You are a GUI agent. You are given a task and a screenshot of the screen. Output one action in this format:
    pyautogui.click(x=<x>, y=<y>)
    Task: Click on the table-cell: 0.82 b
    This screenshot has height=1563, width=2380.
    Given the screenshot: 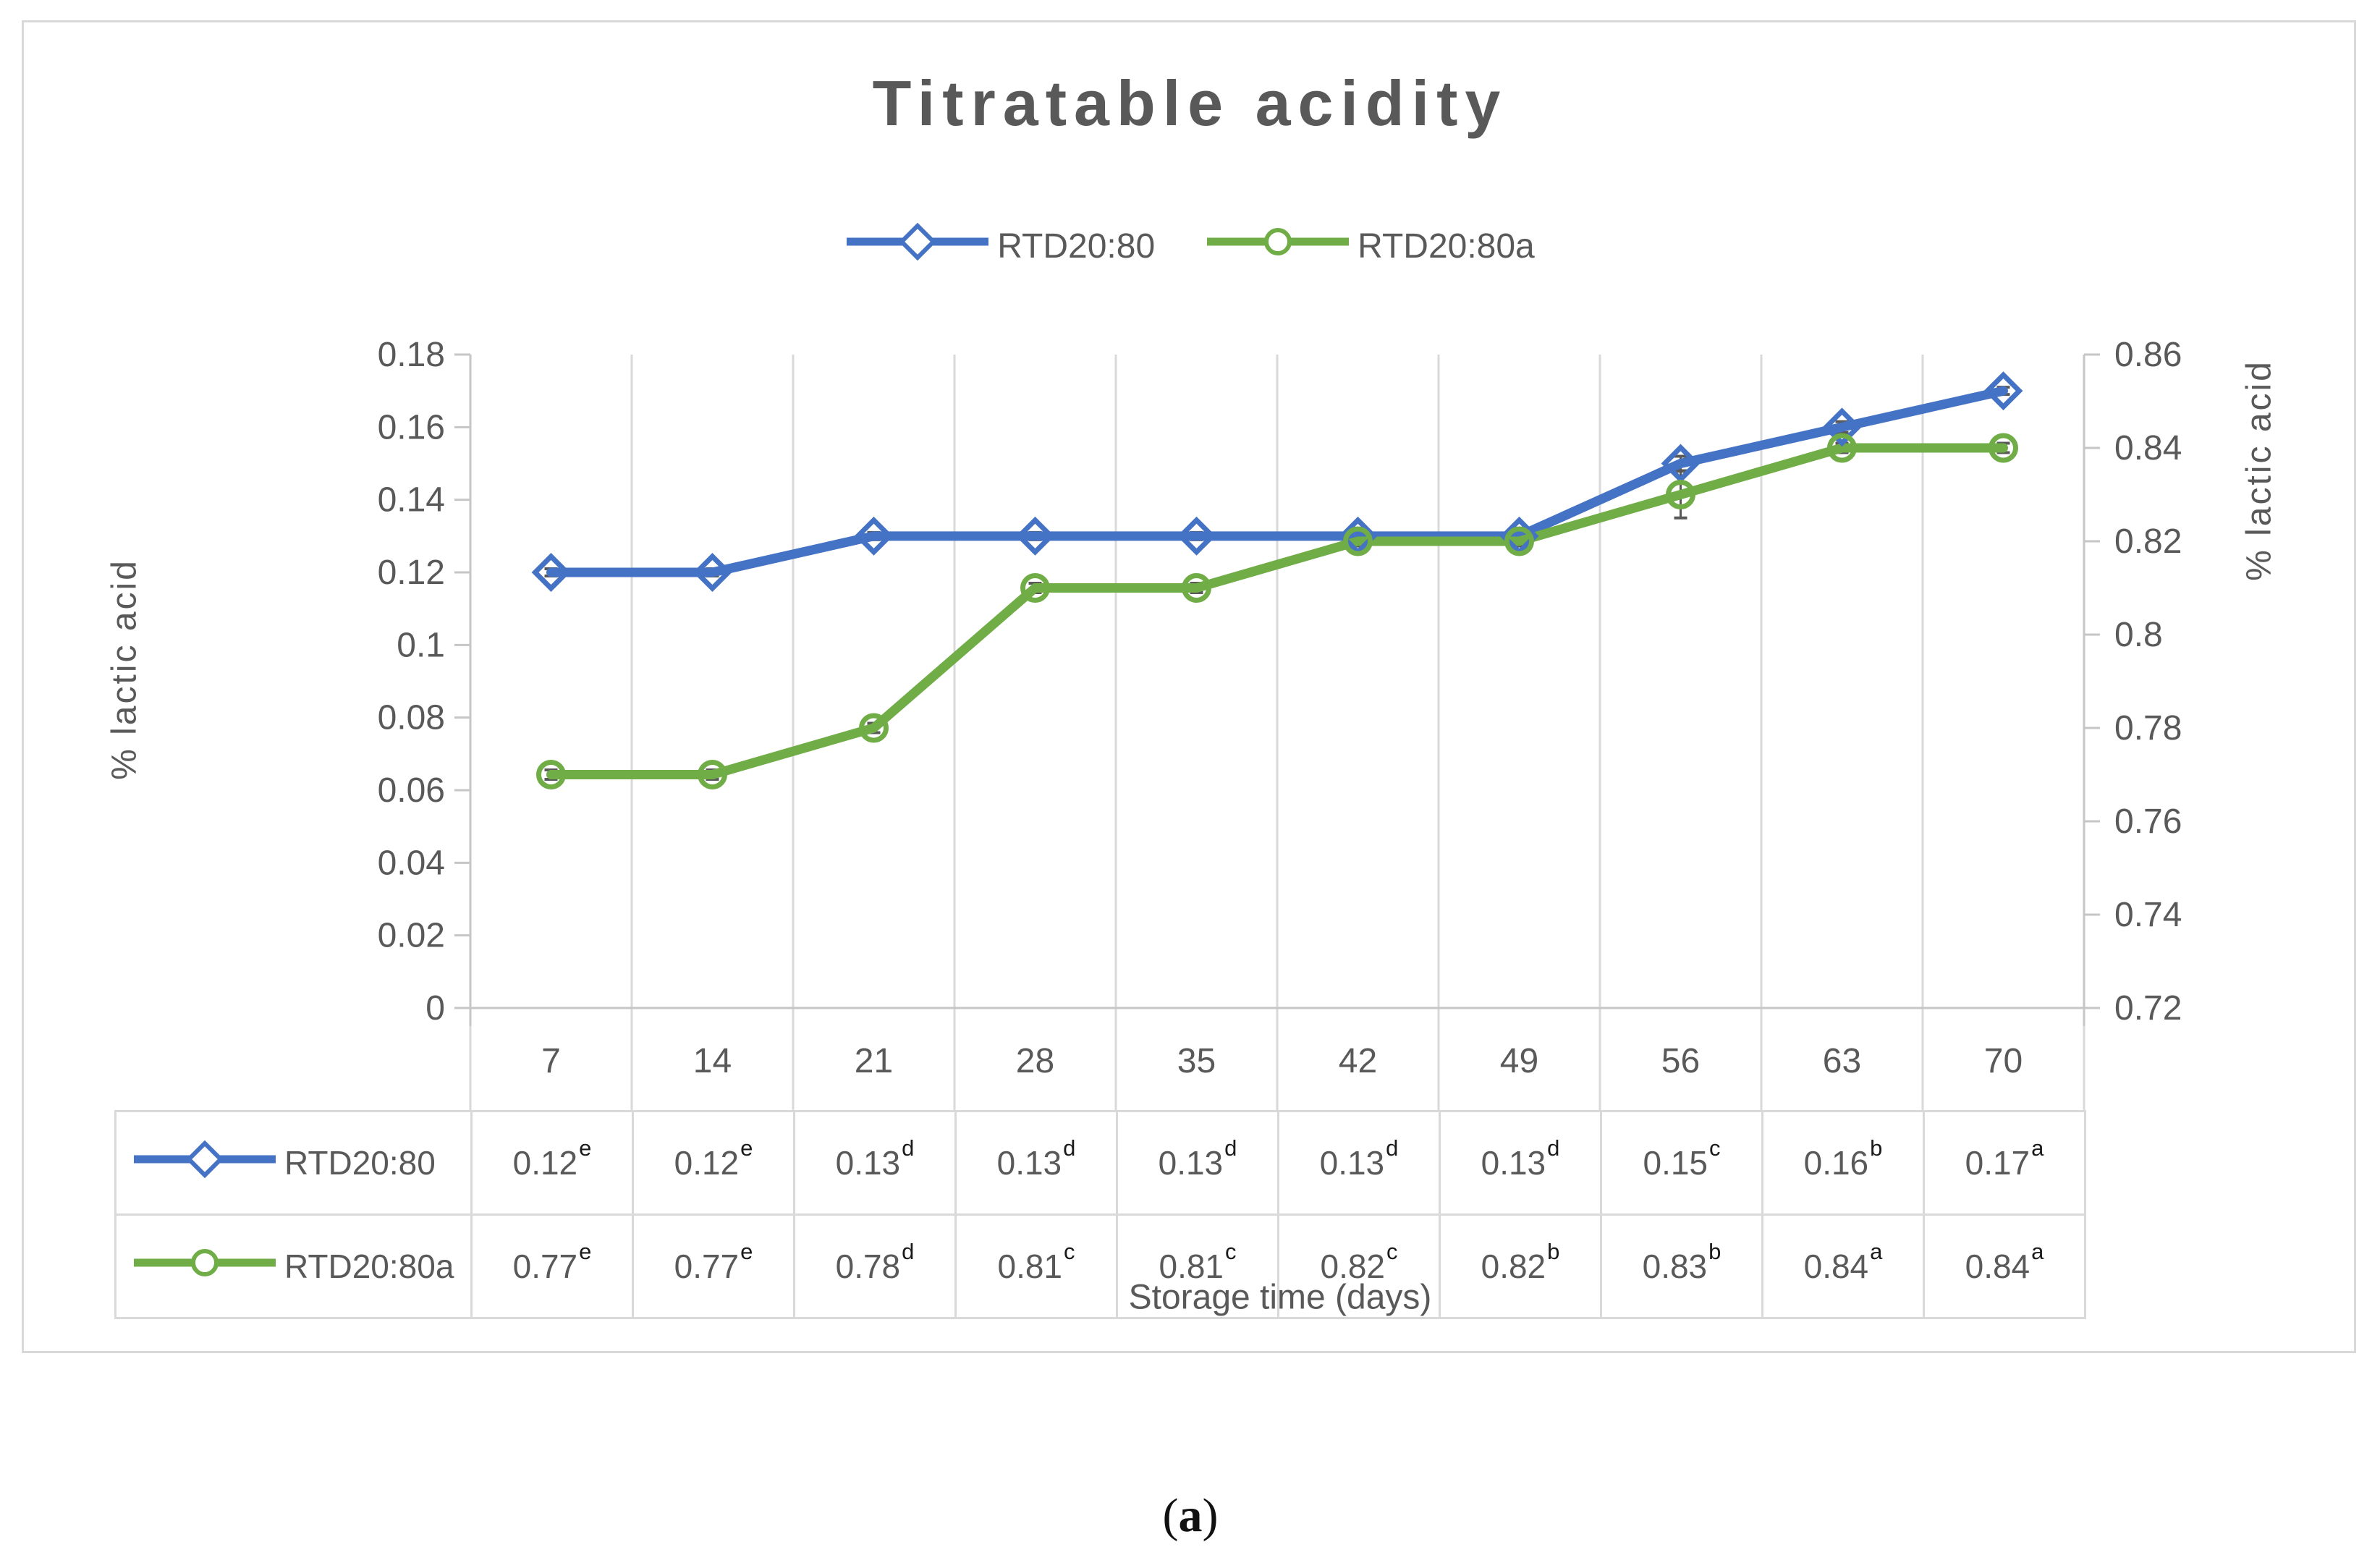 What is the action you would take?
    pyautogui.click(x=1521, y=1267)
    